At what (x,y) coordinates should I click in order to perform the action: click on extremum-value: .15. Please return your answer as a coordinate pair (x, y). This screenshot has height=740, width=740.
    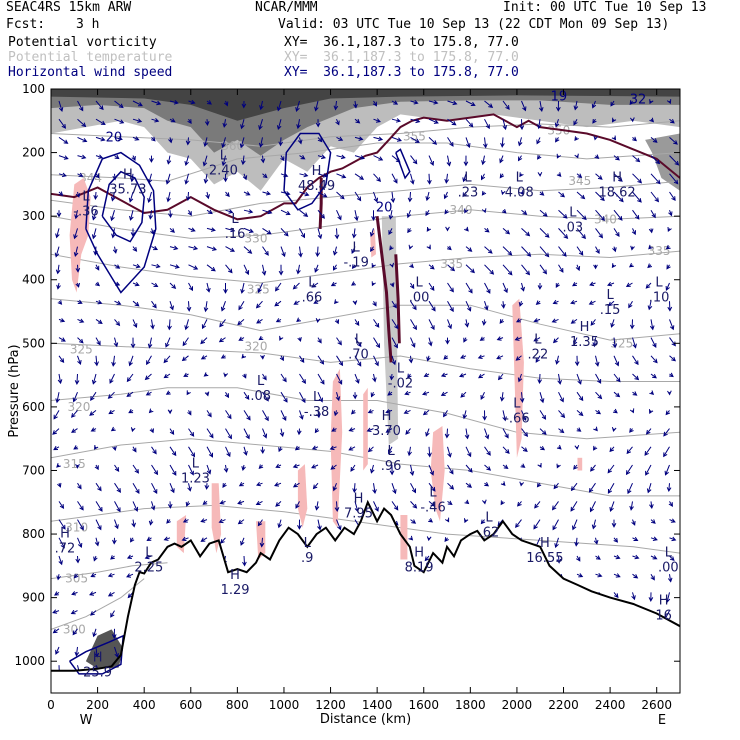
    Looking at the image, I should click on (610, 310).